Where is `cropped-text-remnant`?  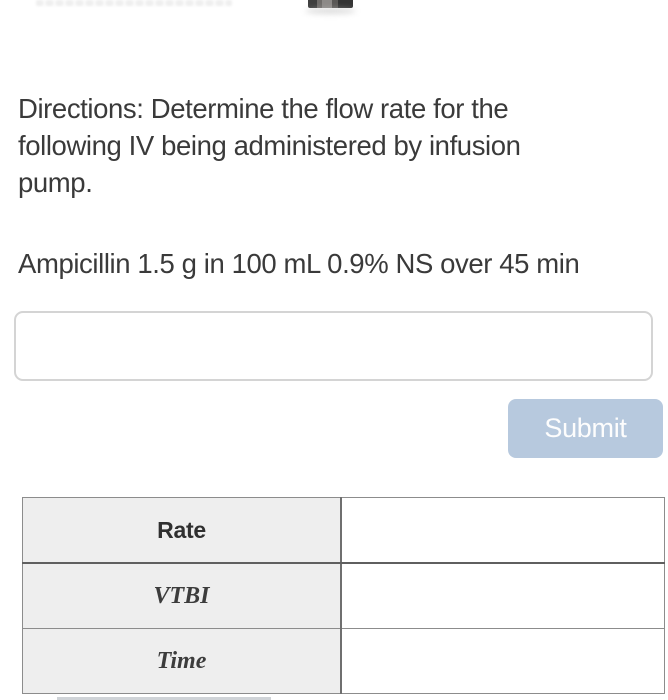 cropped-text-remnant is located at coordinates (134, 3).